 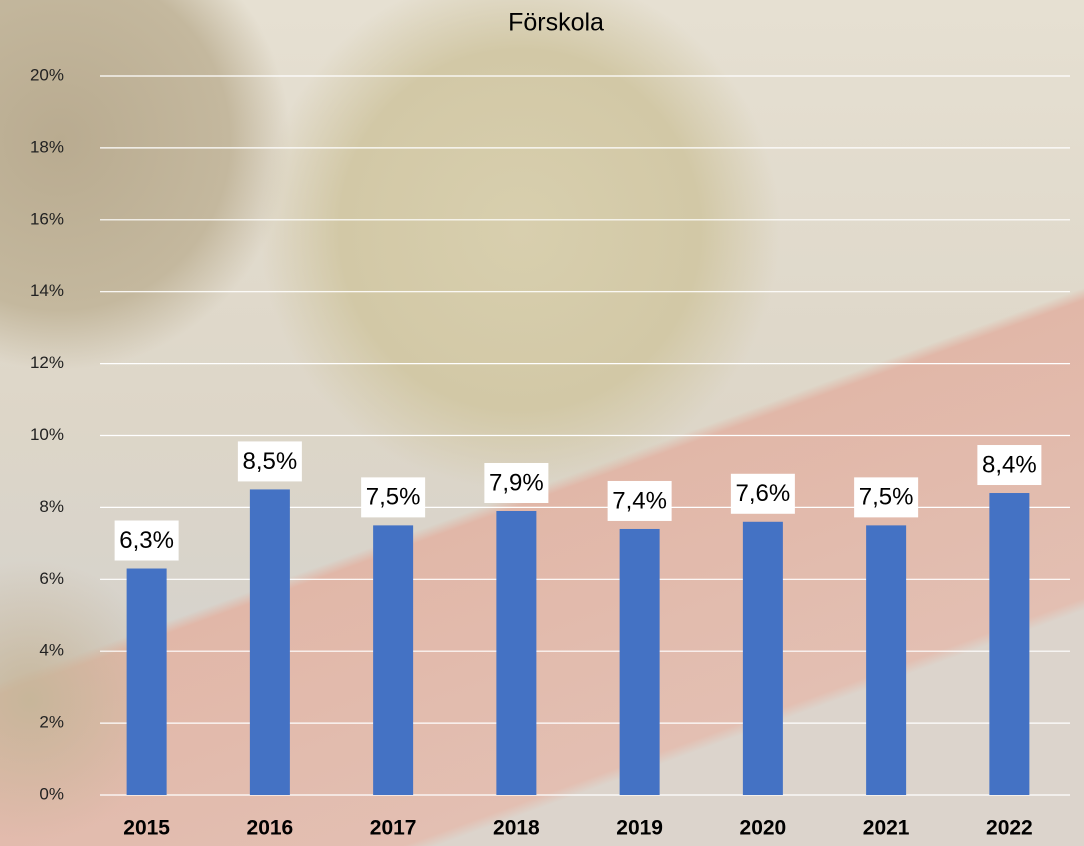 What do you see at coordinates (51, 650) in the screenshot?
I see `y-tick-label: 4%` at bounding box center [51, 650].